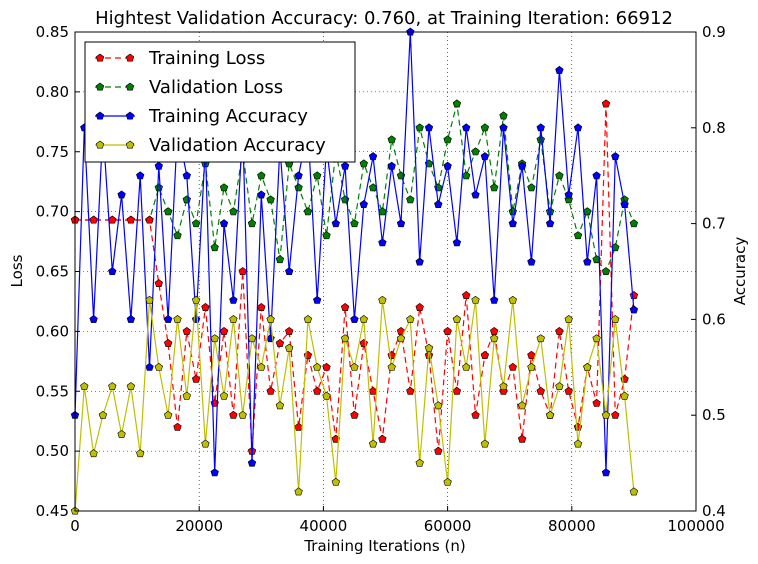 The width and height of the screenshot is (758, 564). Describe the element at coordinates (695, 526) in the screenshot. I see `x-tick-label: 100000` at that location.